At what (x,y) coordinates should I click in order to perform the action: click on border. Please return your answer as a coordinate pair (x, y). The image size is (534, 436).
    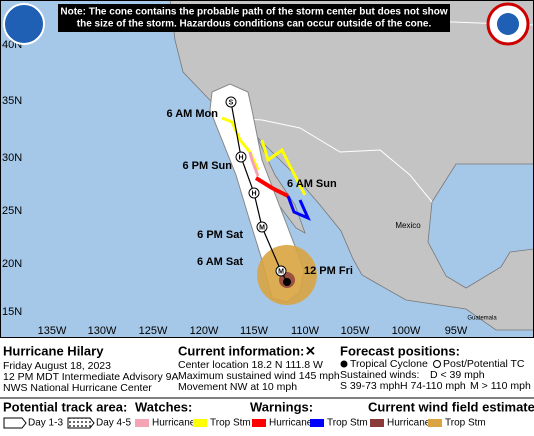
    Looking at the image, I should click on (329, 160).